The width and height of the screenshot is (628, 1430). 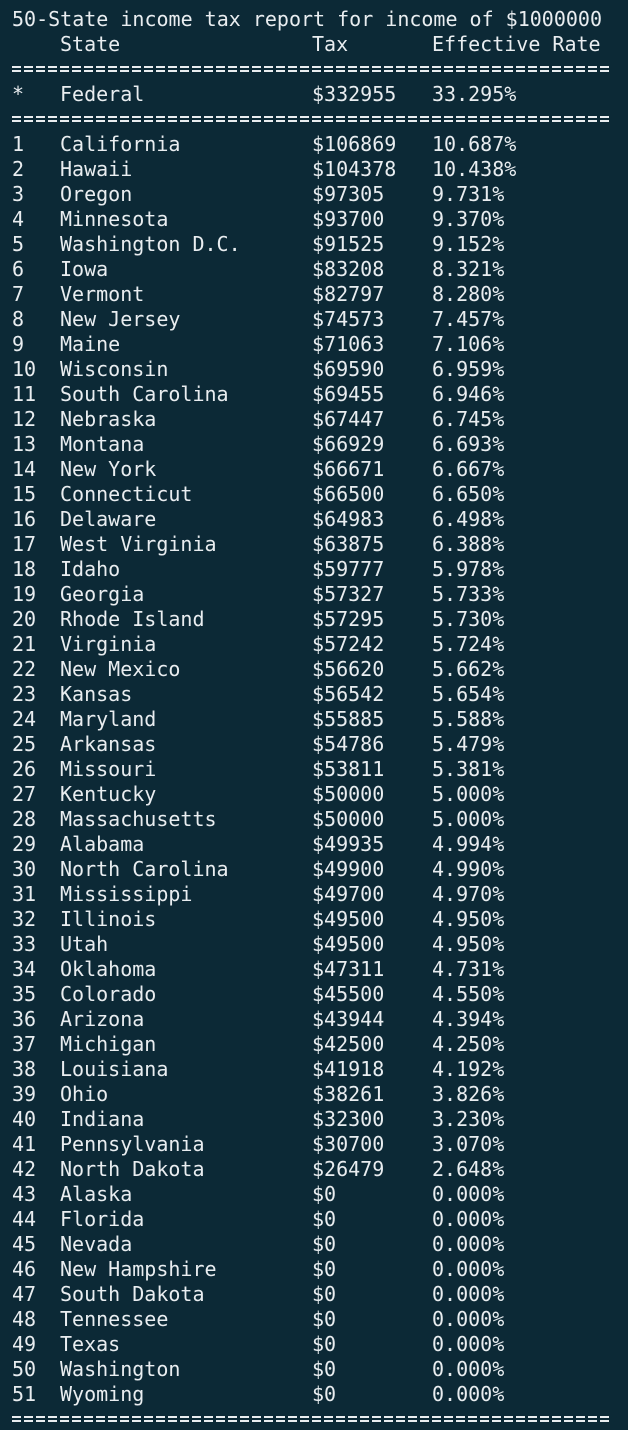 What do you see at coordinates (102, 1119) in the screenshot?
I see `state-name: Indiana` at bounding box center [102, 1119].